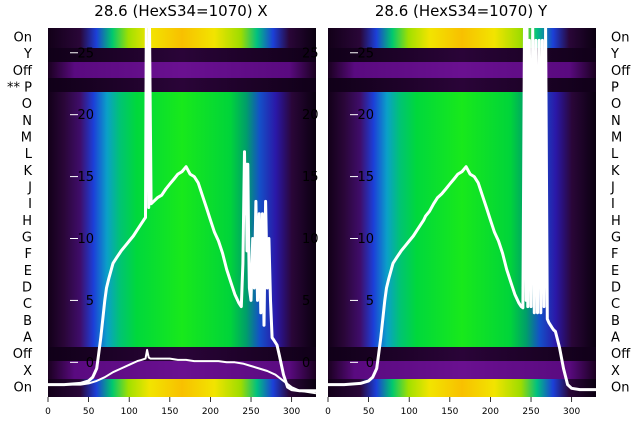 This screenshot has width=640, height=440. Describe the element at coordinates (462, 370) in the screenshot. I see `heatmap-band-purple-bottom` at that location.